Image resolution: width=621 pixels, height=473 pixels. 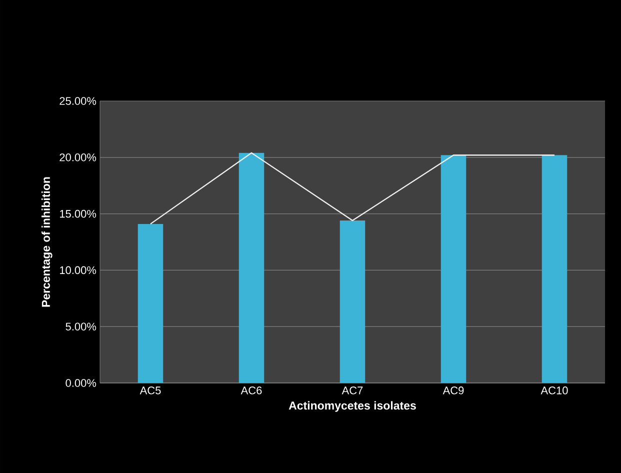 What do you see at coordinates (78, 214) in the screenshot?
I see `y-tick-label: 15.00%` at bounding box center [78, 214].